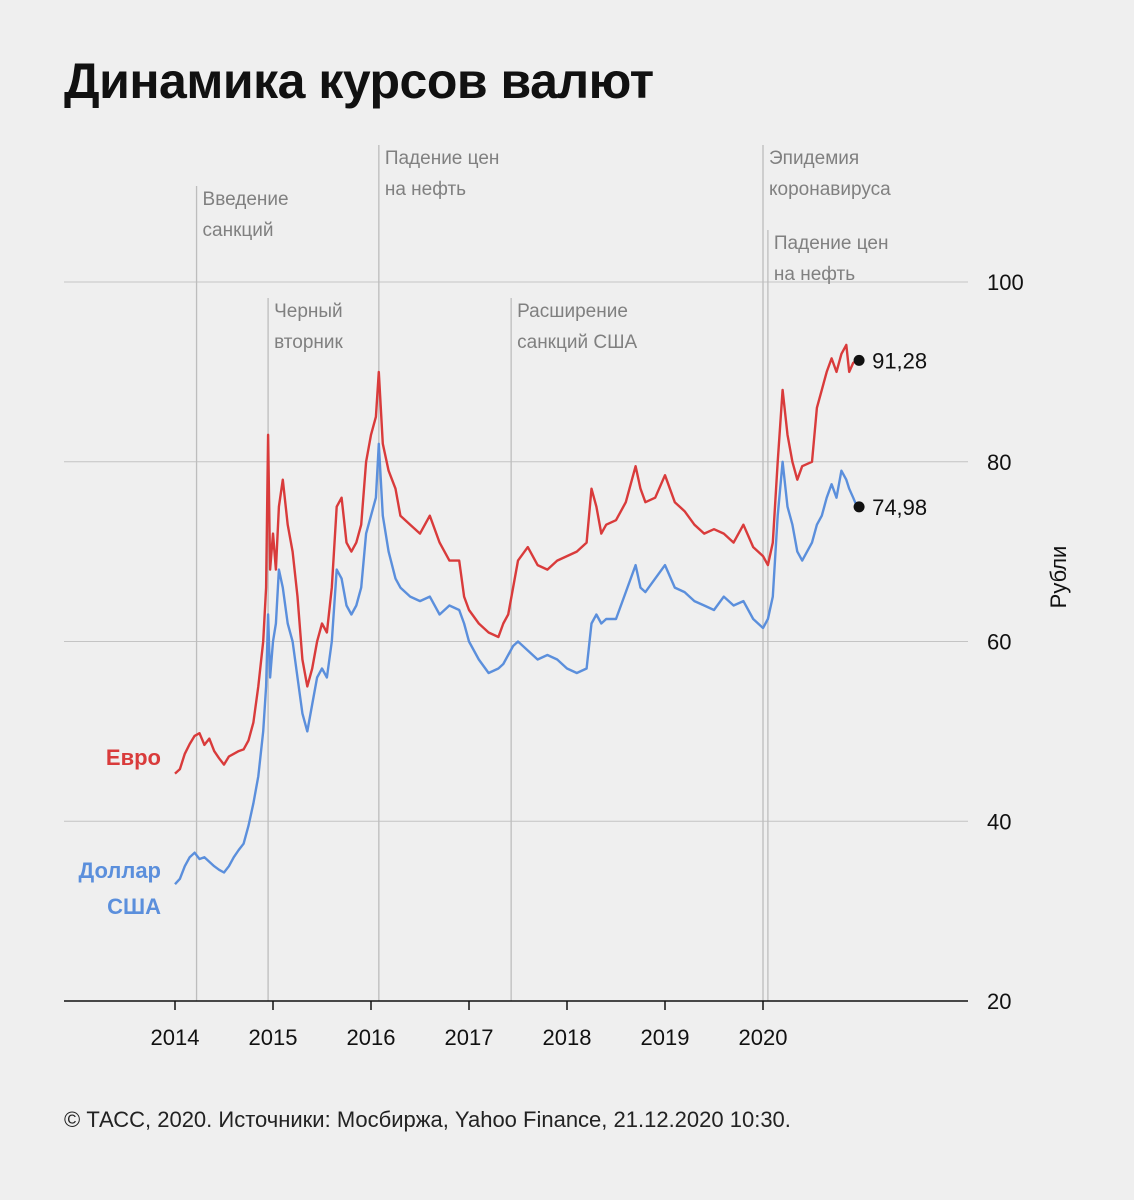  What do you see at coordinates (371, 1037) in the screenshot?
I see `x-tick-2016: 2016` at bounding box center [371, 1037].